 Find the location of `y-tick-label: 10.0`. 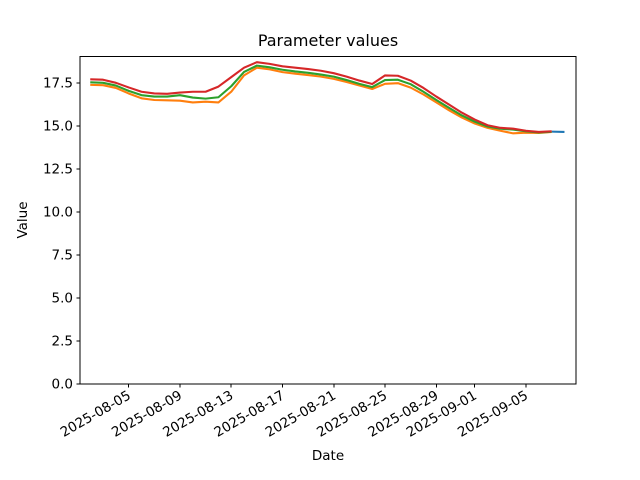

y-tick-label: 10.0 is located at coordinates (58, 213).